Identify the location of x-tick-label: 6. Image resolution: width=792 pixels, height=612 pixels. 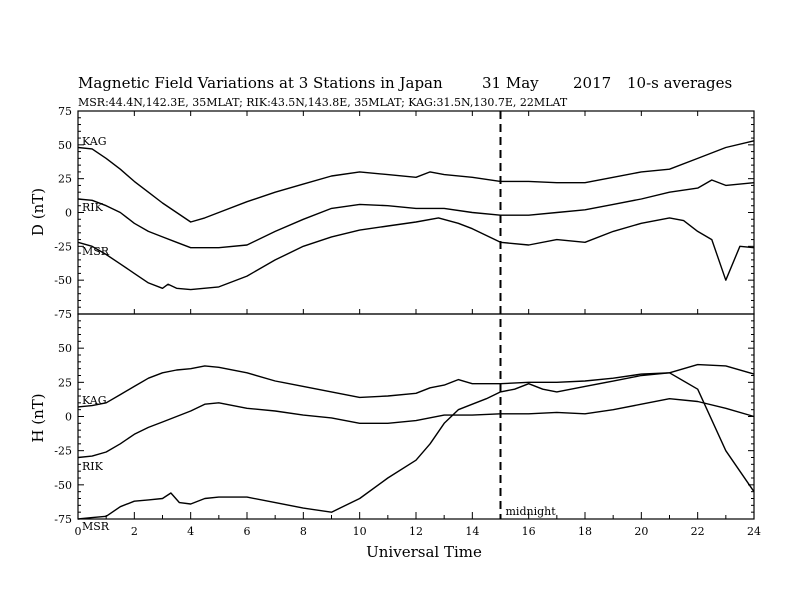
(247, 531).